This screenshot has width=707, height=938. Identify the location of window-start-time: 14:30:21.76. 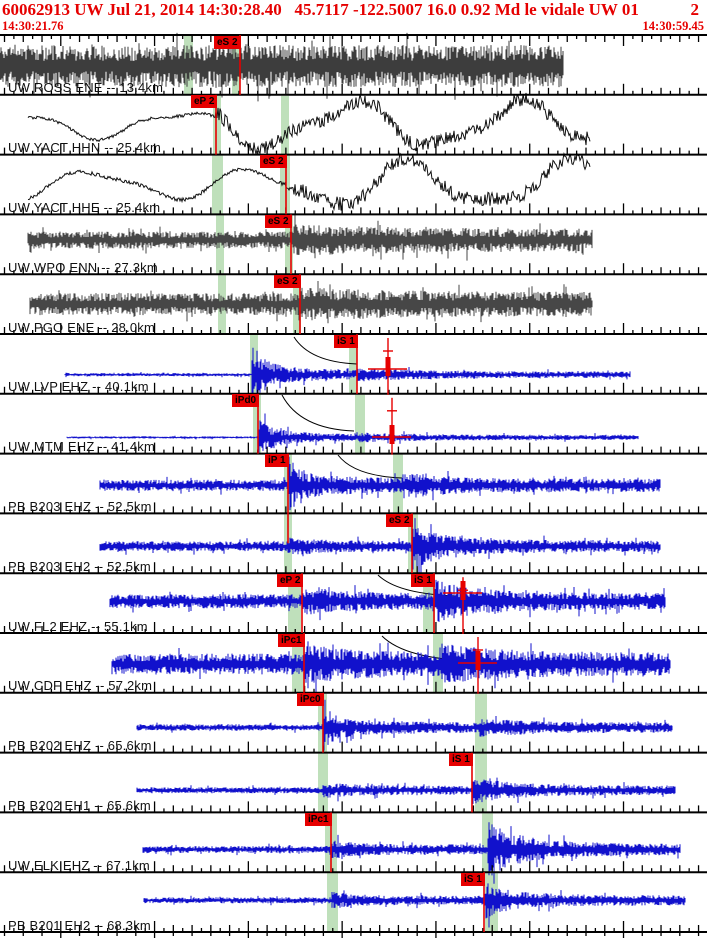
(33, 26).